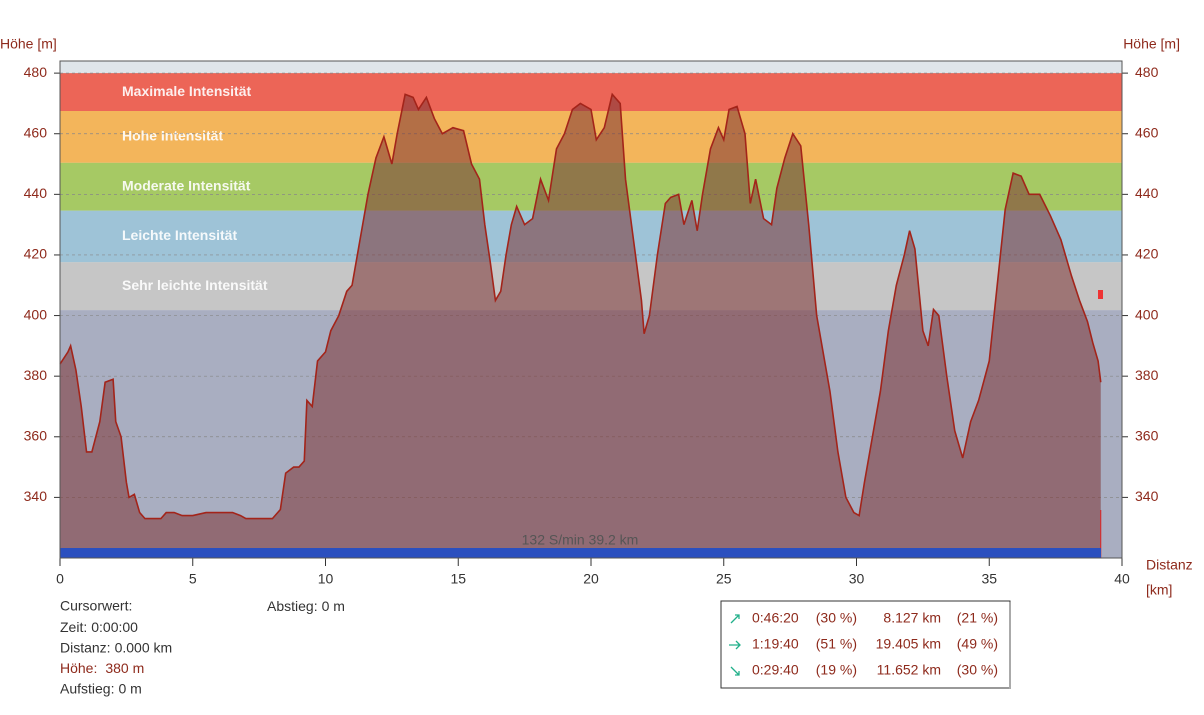 The height and width of the screenshot is (715, 1204). What do you see at coordinates (186, 185) in the screenshot?
I see `band-label: Moderate Intensität` at bounding box center [186, 185].